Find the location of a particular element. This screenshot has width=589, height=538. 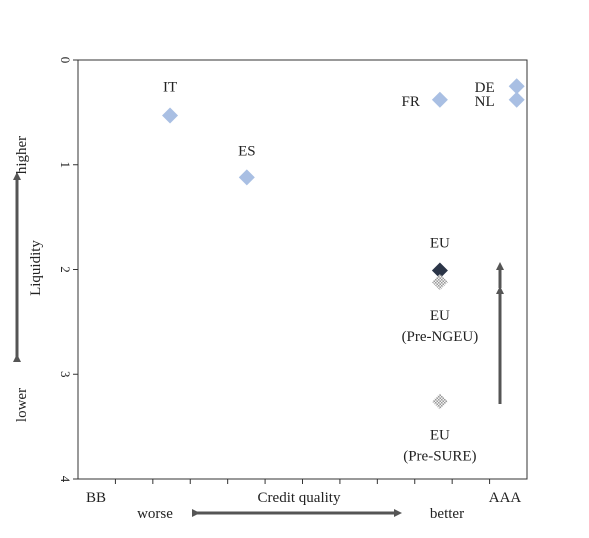

point-label: NL is located at coordinates (485, 102).